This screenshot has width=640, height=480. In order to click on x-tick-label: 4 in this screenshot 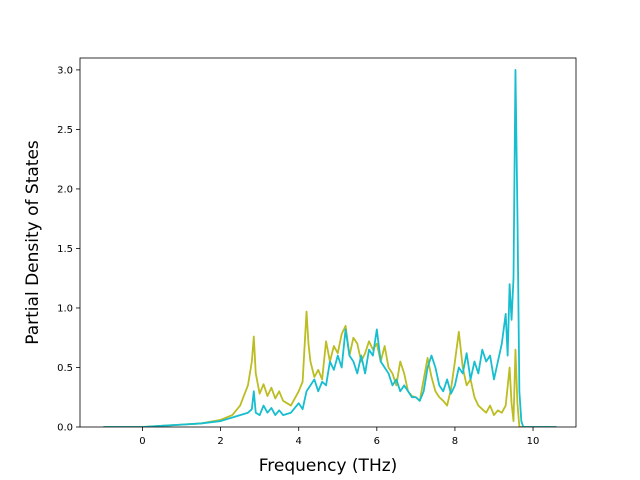, I will do `click(299, 441)`.